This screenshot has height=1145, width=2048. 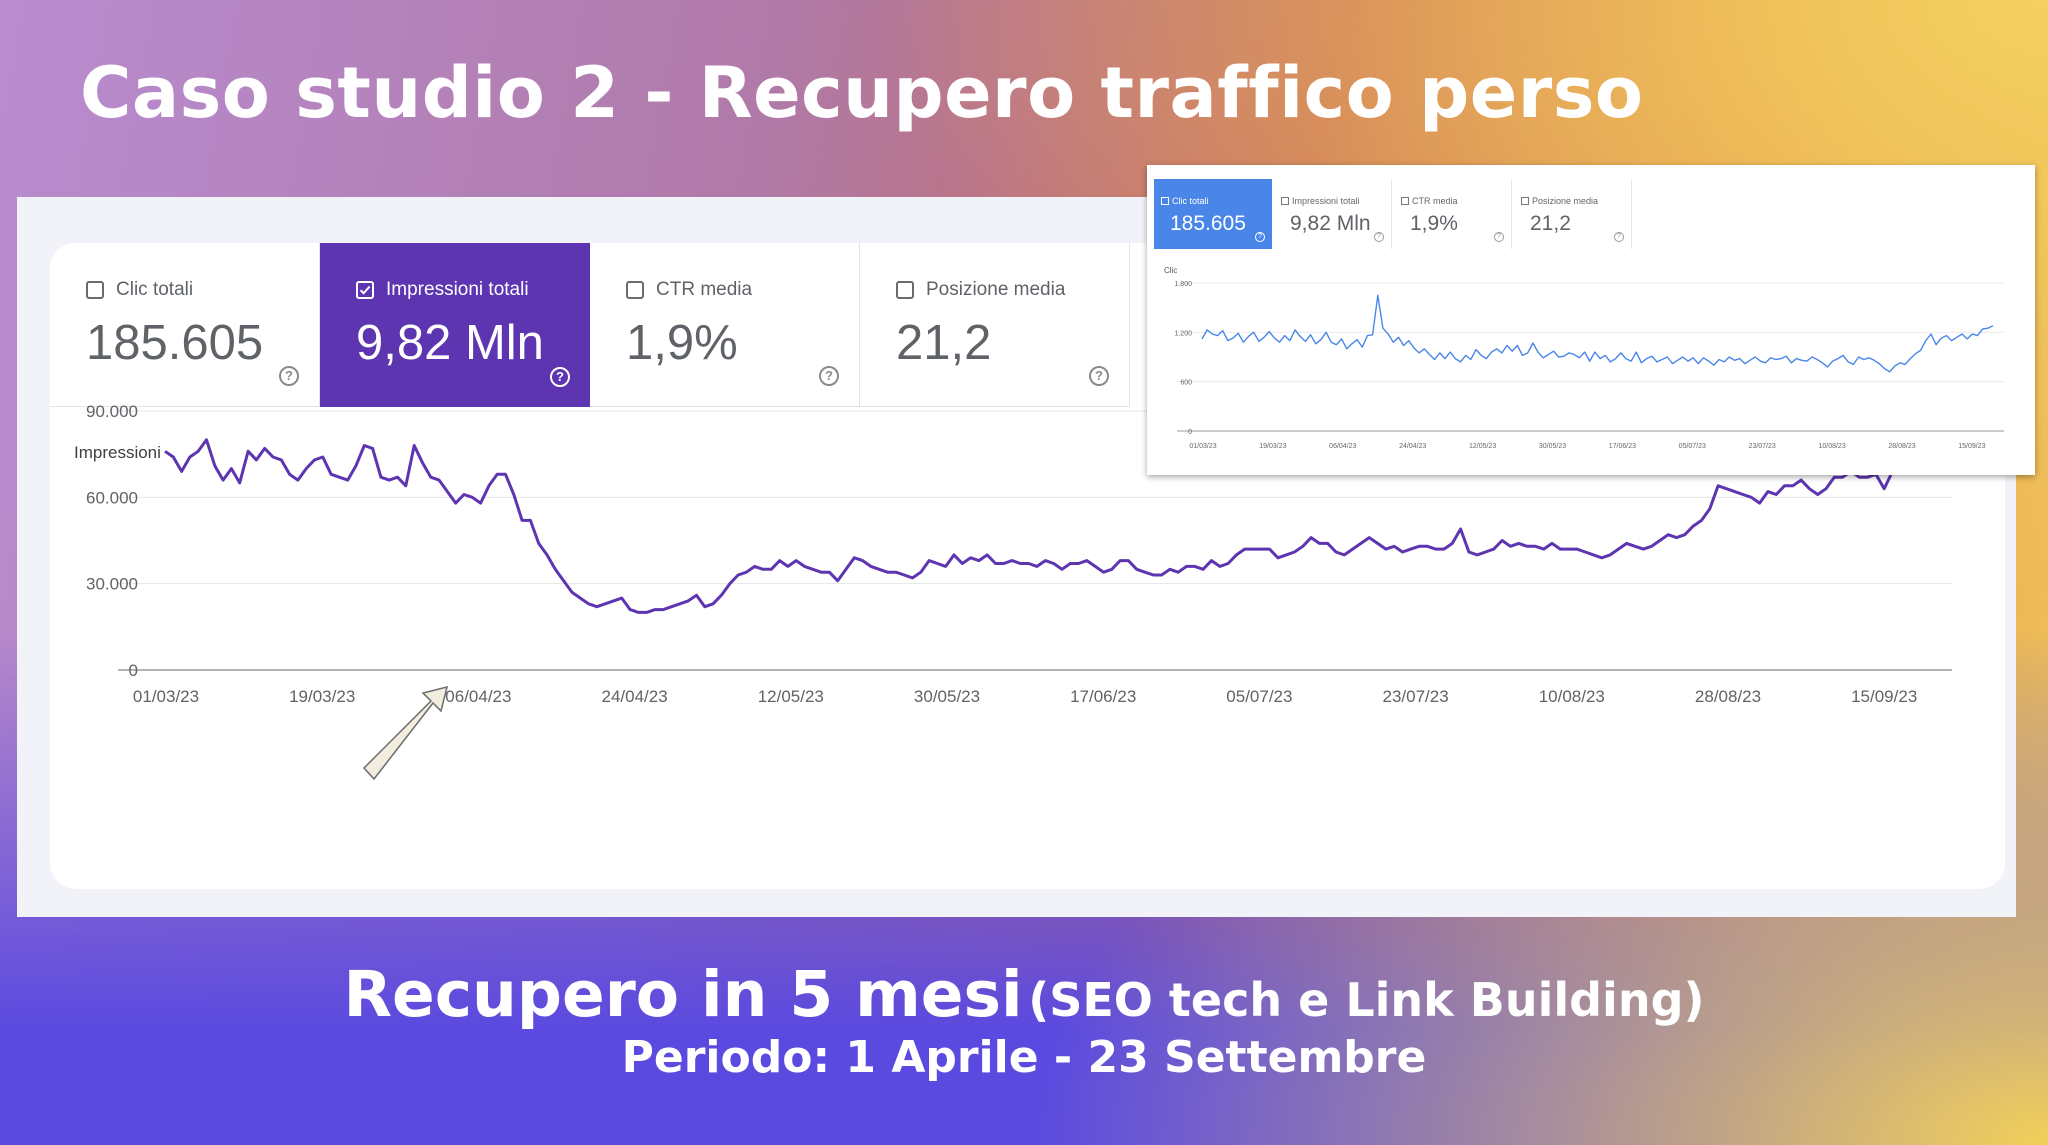 I want to click on y-axis-label: Clic, so click(x=1170, y=270).